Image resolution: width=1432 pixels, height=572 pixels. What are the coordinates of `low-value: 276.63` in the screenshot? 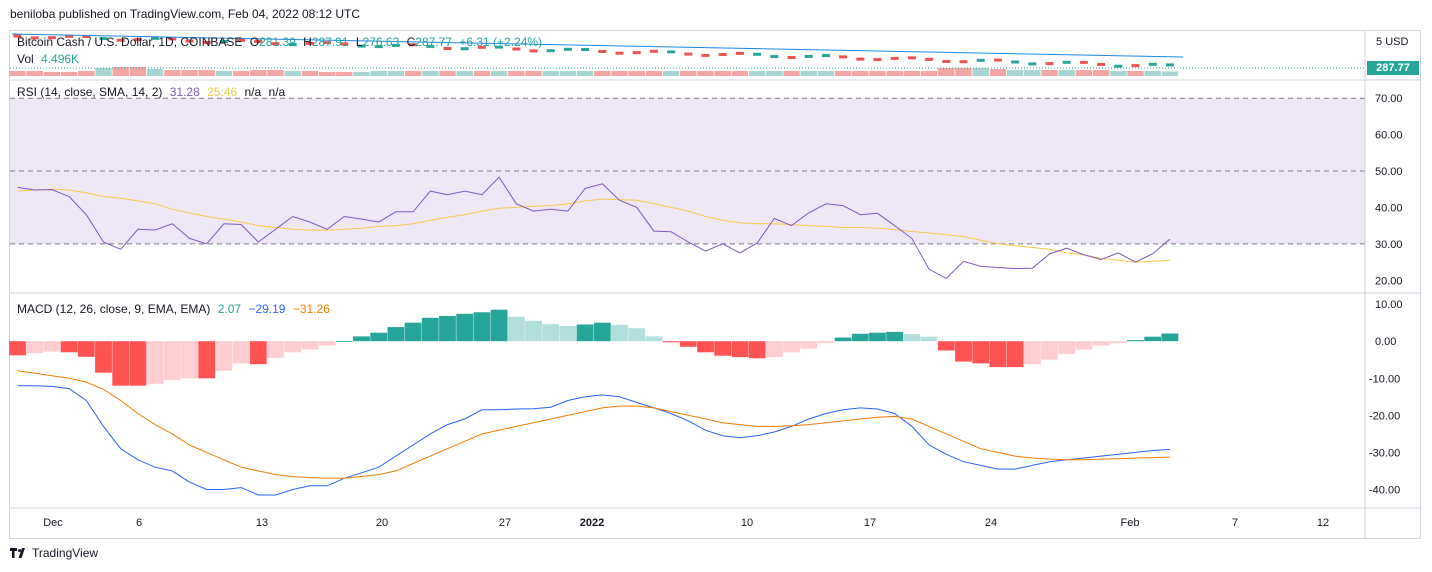 It's located at (381, 42).